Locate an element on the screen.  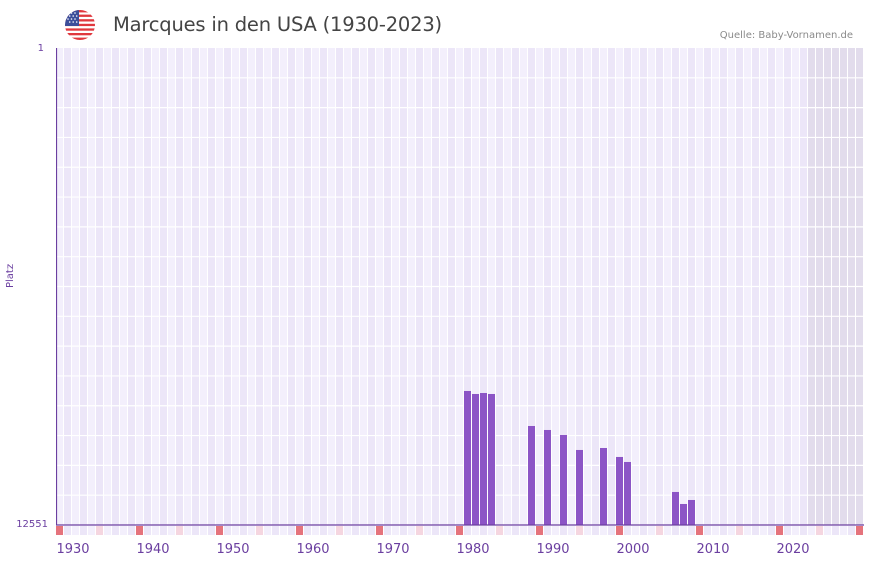
bar-1993 is located at coordinates (563, 479).